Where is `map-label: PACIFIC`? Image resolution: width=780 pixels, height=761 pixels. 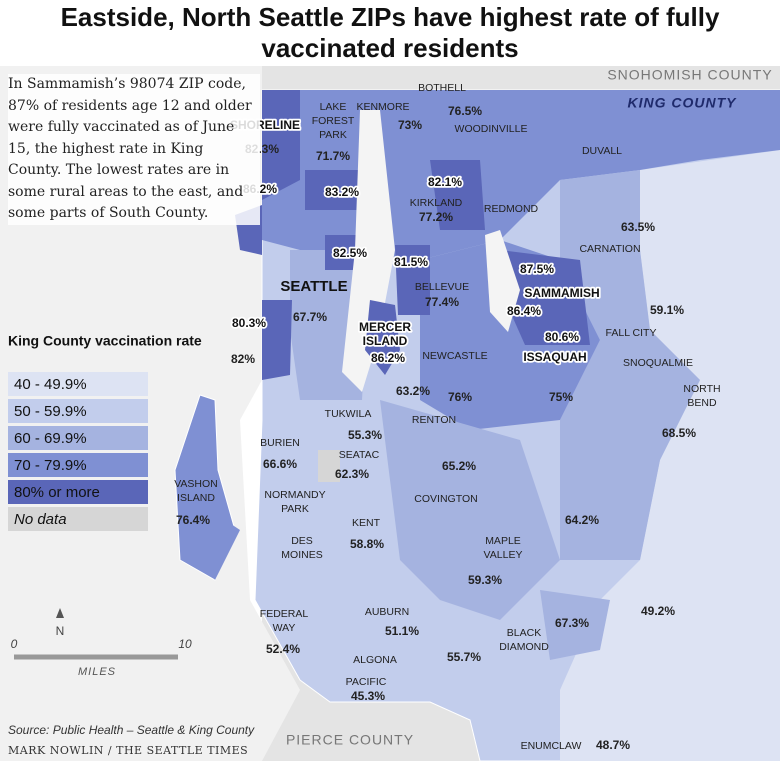 map-label: PACIFIC is located at coordinates (366, 682).